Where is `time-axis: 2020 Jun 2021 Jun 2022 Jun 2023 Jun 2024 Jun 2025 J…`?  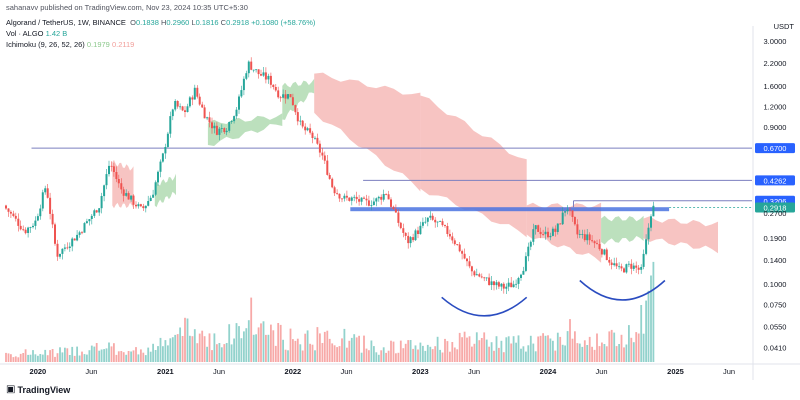
time-axis: 2020 Jun 2021 Jun 2022 Jun 2023 Jun 2024 Jun 2025 J… is located at coordinates (400, 369).